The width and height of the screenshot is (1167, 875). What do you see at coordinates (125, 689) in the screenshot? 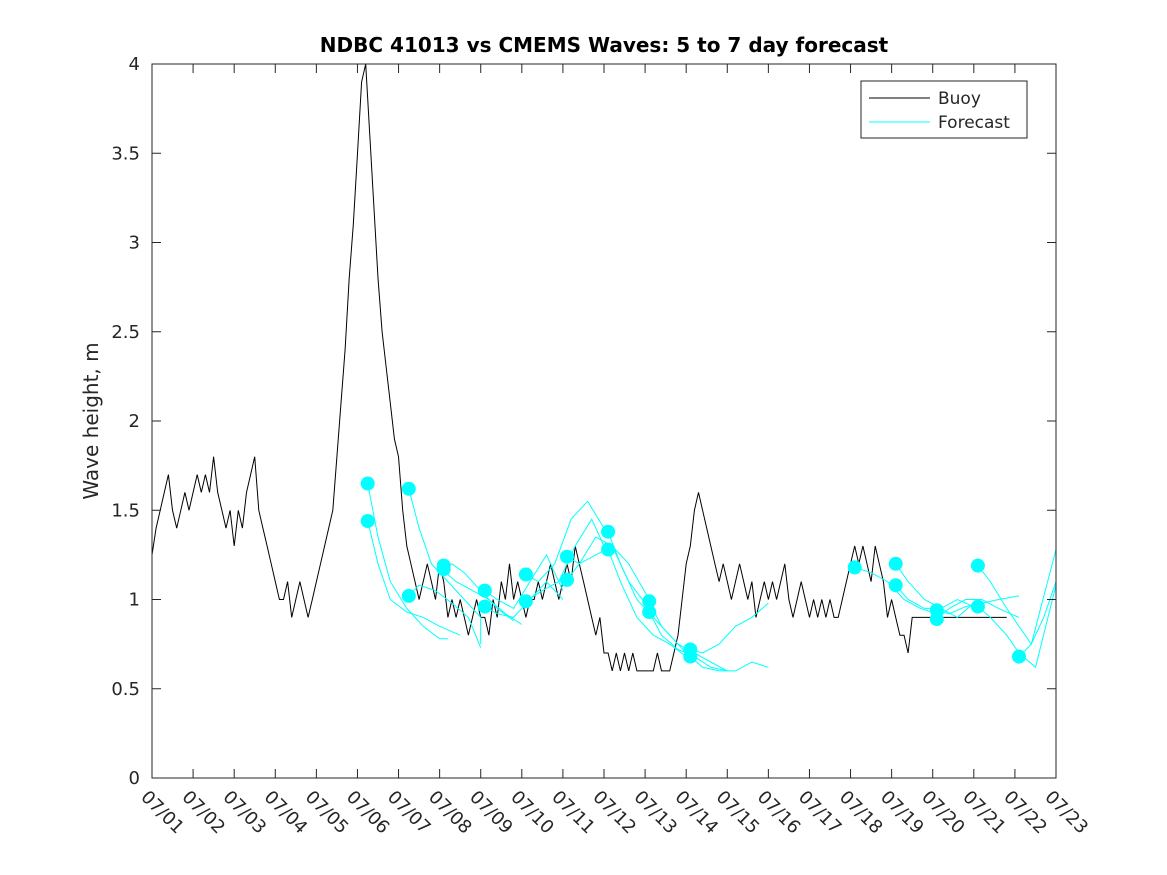
I see `y-tick-label-1: 0.5` at bounding box center [125, 689].